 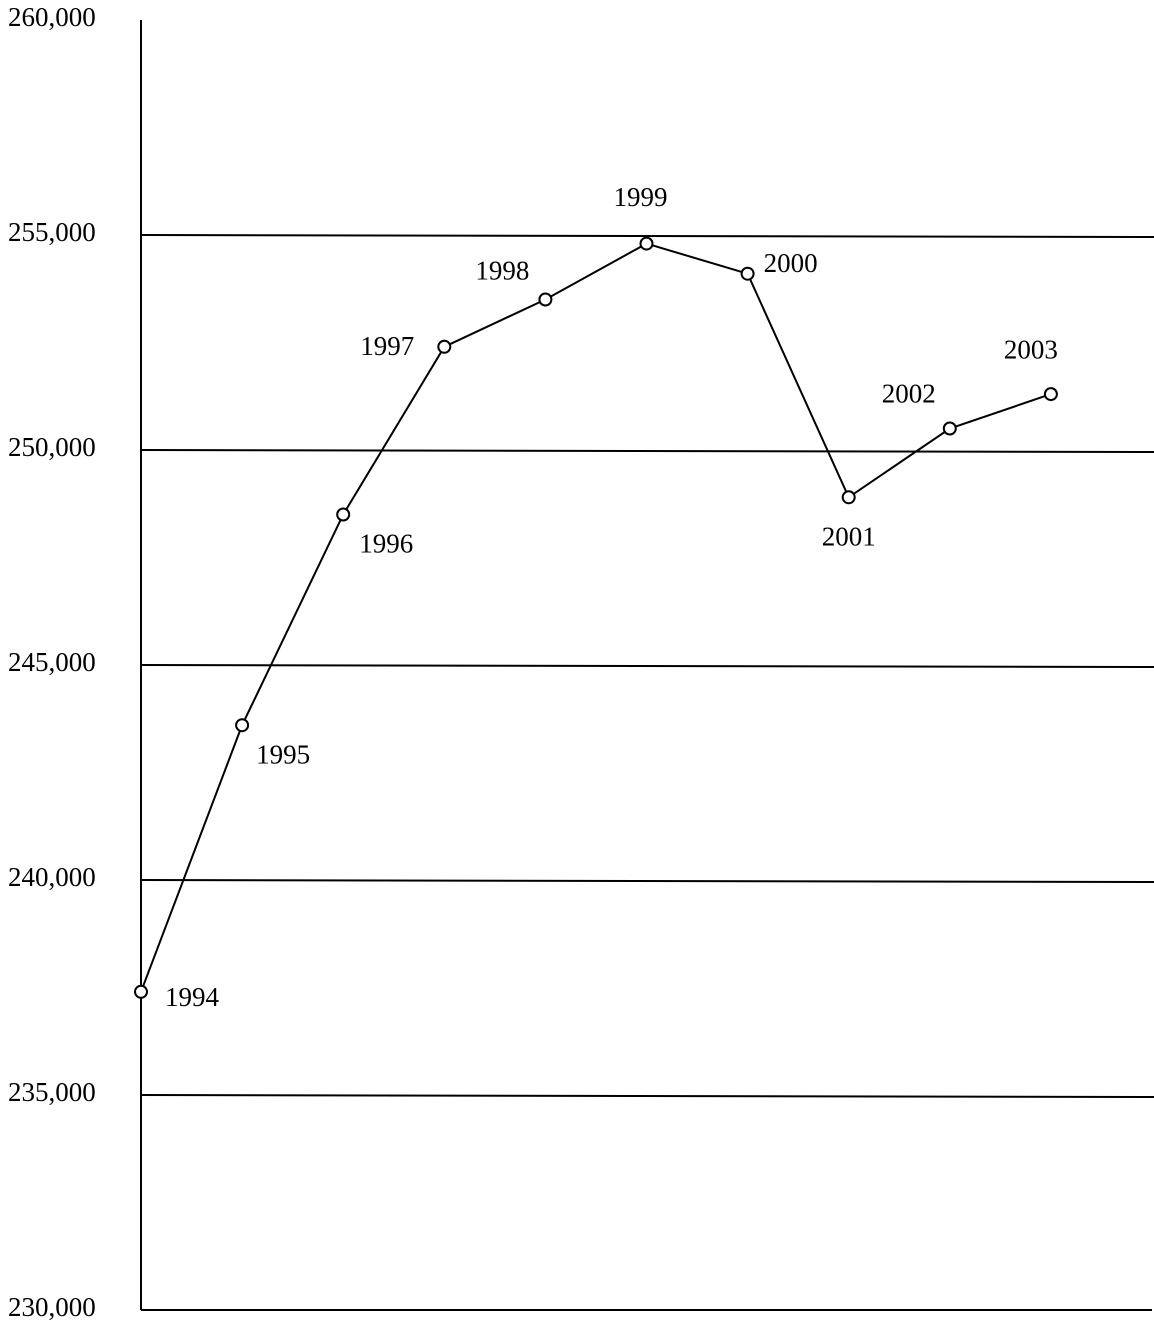 I want to click on point-label: 2001, so click(x=849, y=537).